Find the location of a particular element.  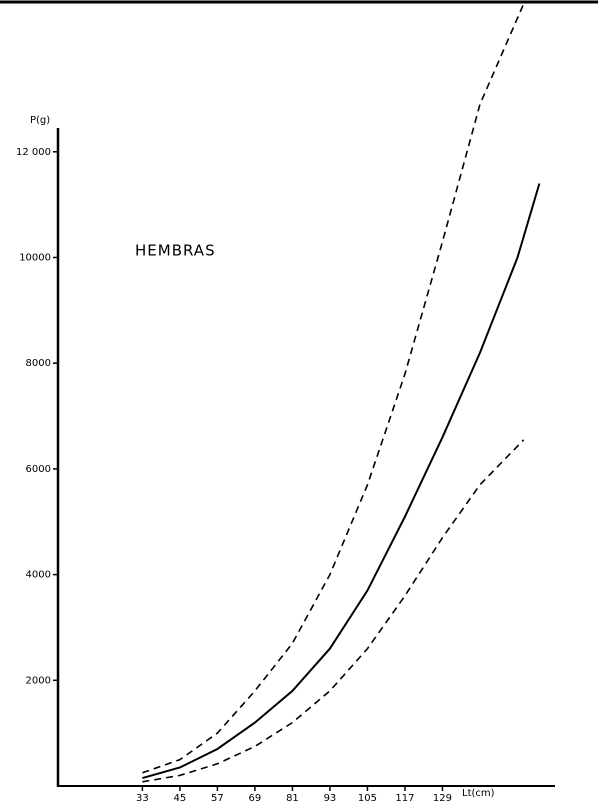

x-tick-label: 93 is located at coordinates (330, 798).